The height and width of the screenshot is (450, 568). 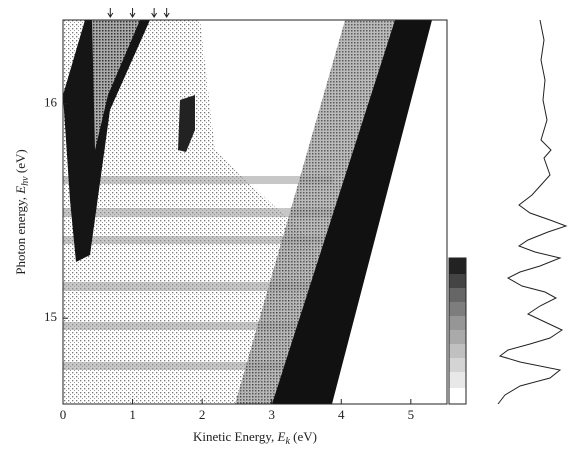 What do you see at coordinates (271, 414) in the screenshot?
I see `x-tick-label: 3` at bounding box center [271, 414].